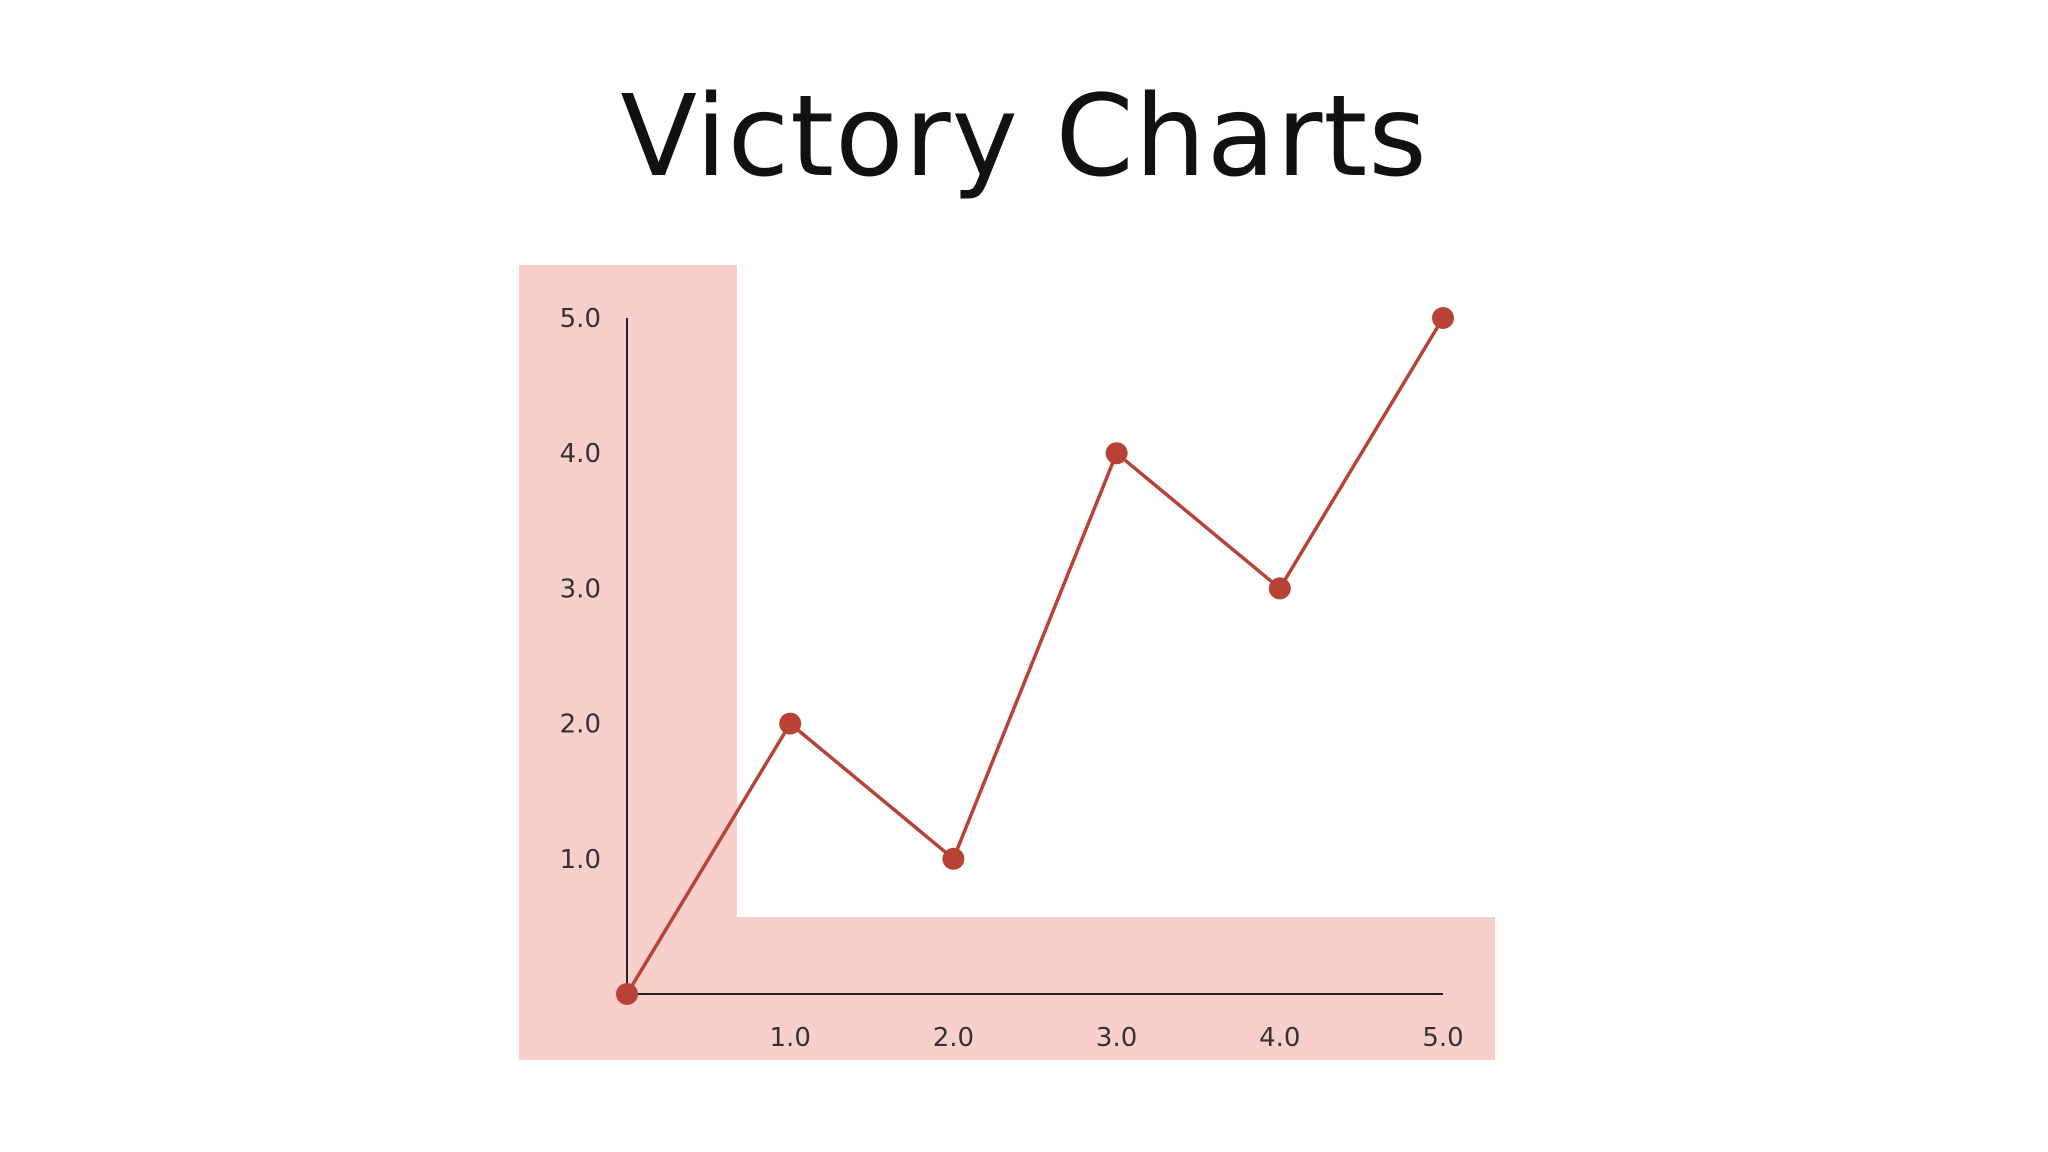 The height and width of the screenshot is (1152, 2048). Describe the element at coordinates (790, 1038) in the screenshot. I see `x-tick-label: 1.0` at that location.